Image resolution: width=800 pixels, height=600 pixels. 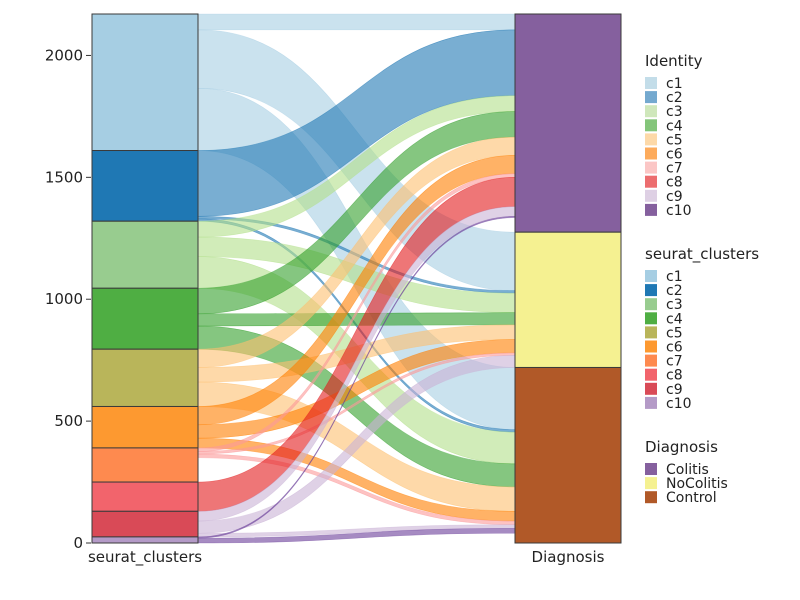 What do you see at coordinates (691, 498) in the screenshot?
I see `legend-label: Control` at bounding box center [691, 498].